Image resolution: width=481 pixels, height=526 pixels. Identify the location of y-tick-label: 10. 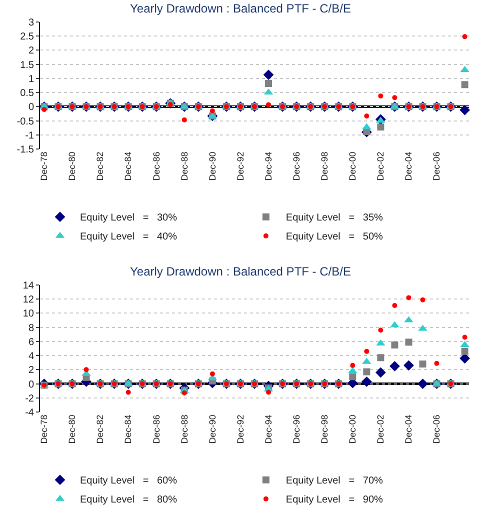
(28, 314).